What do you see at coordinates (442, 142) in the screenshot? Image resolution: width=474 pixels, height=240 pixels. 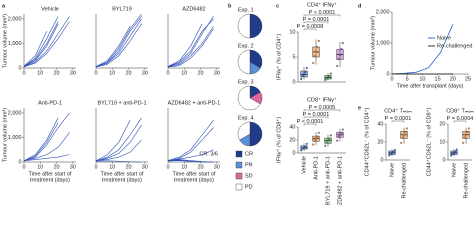 I see `y-tick-label: 10` at bounding box center [442, 142].